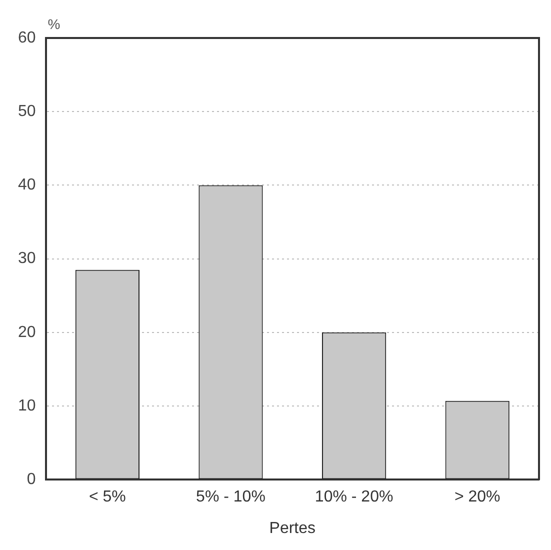  I want to click on y-tick-label: 60, so click(27, 37).